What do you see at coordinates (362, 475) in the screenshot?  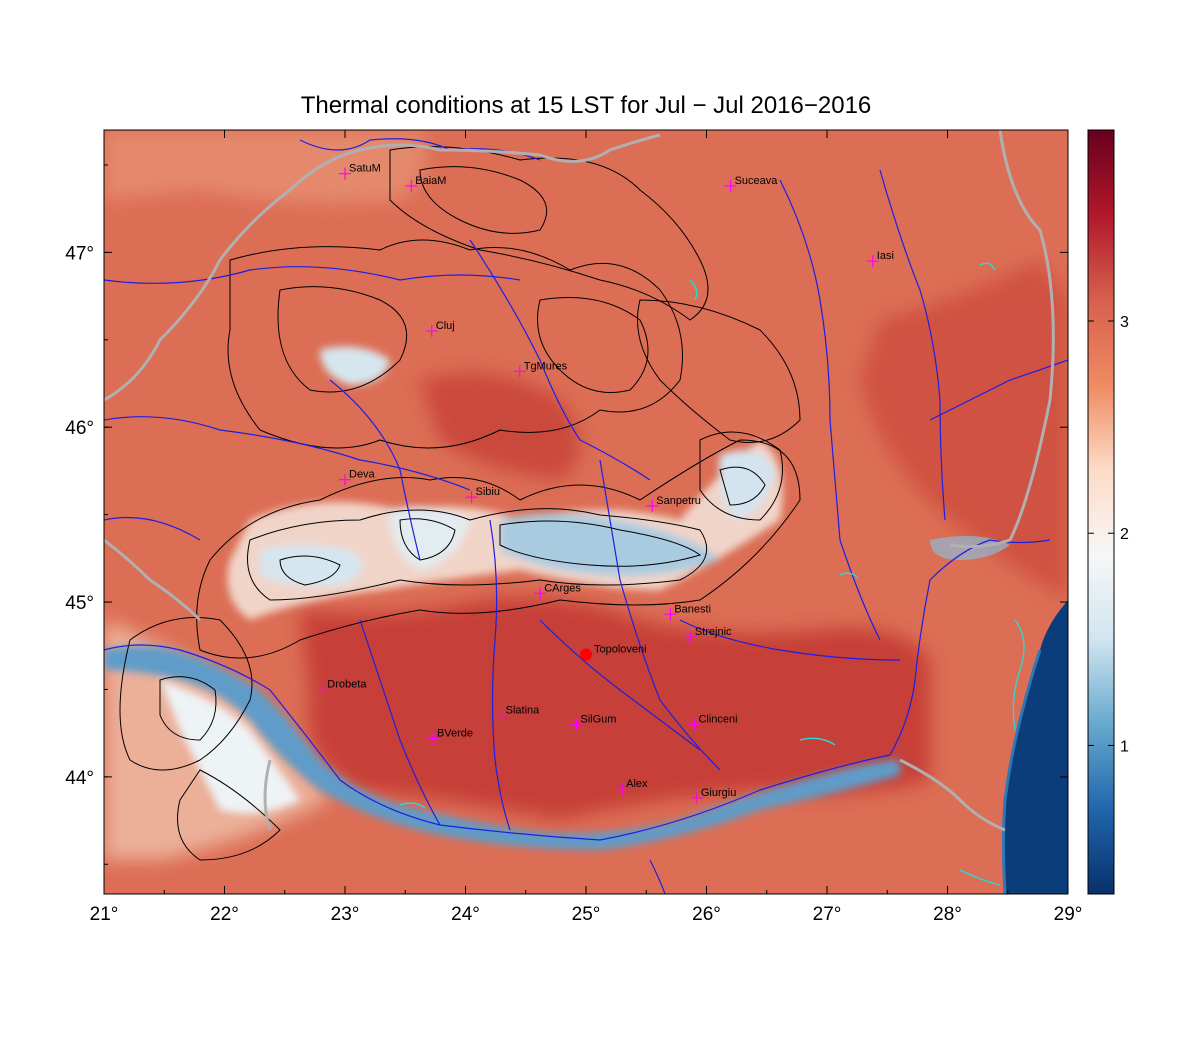 I see `city-label: Deva` at bounding box center [362, 475].